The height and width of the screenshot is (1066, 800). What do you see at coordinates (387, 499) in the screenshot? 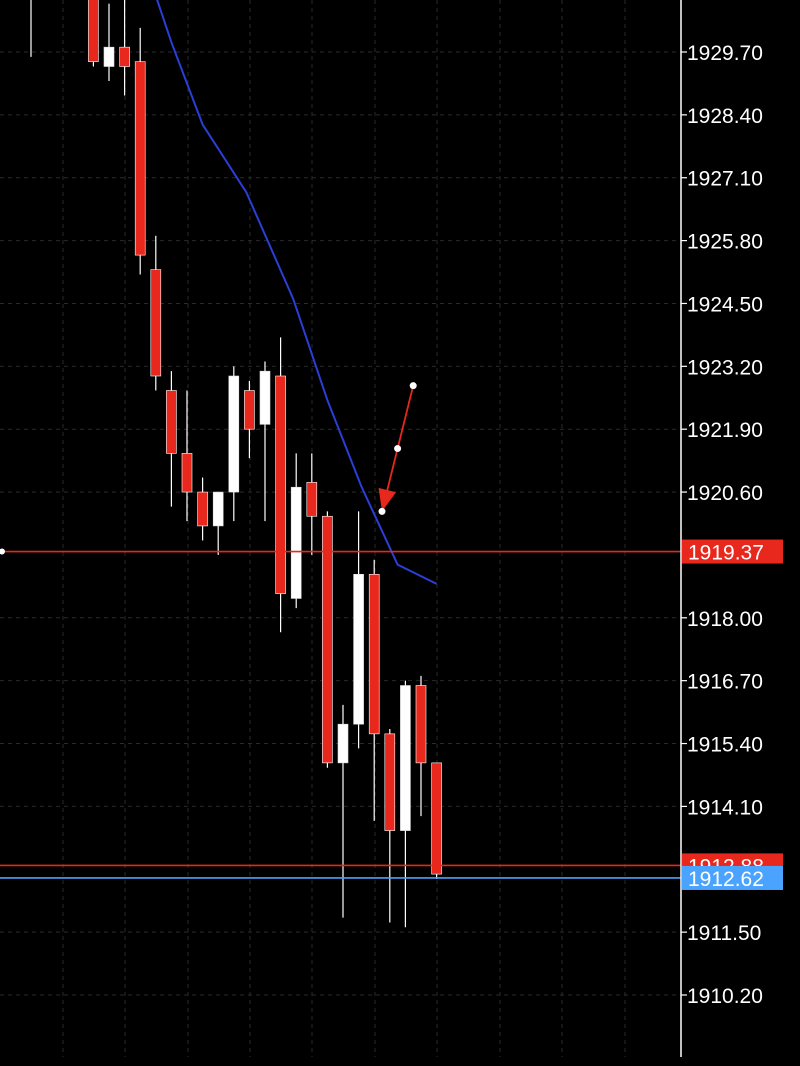
I see `arrow-head` at bounding box center [387, 499].